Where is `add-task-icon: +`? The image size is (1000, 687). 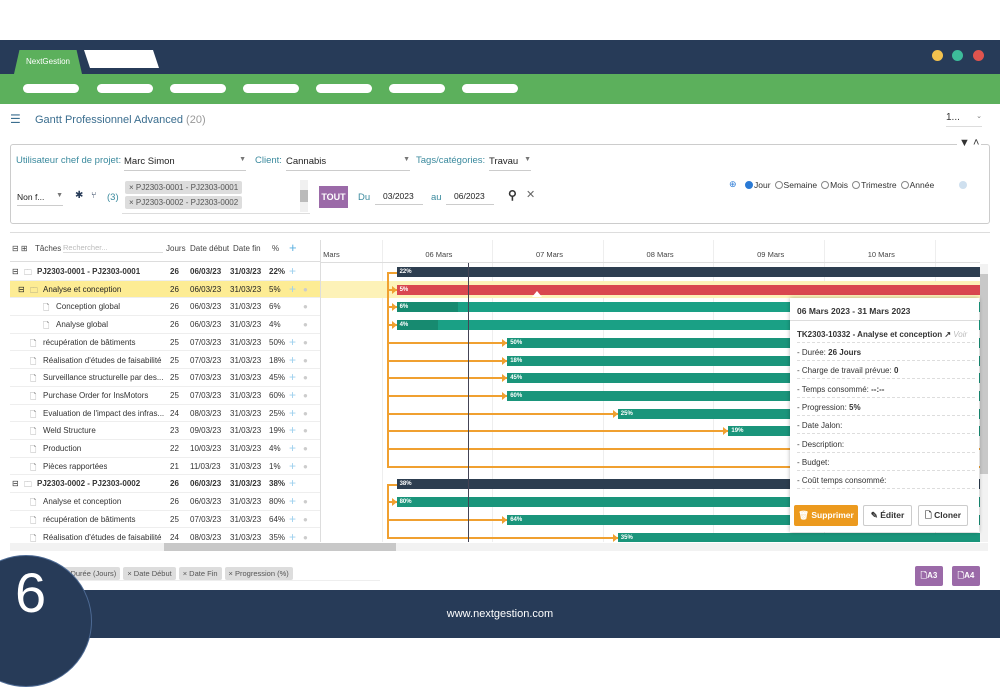 add-task-icon: + is located at coordinates (293, 247).